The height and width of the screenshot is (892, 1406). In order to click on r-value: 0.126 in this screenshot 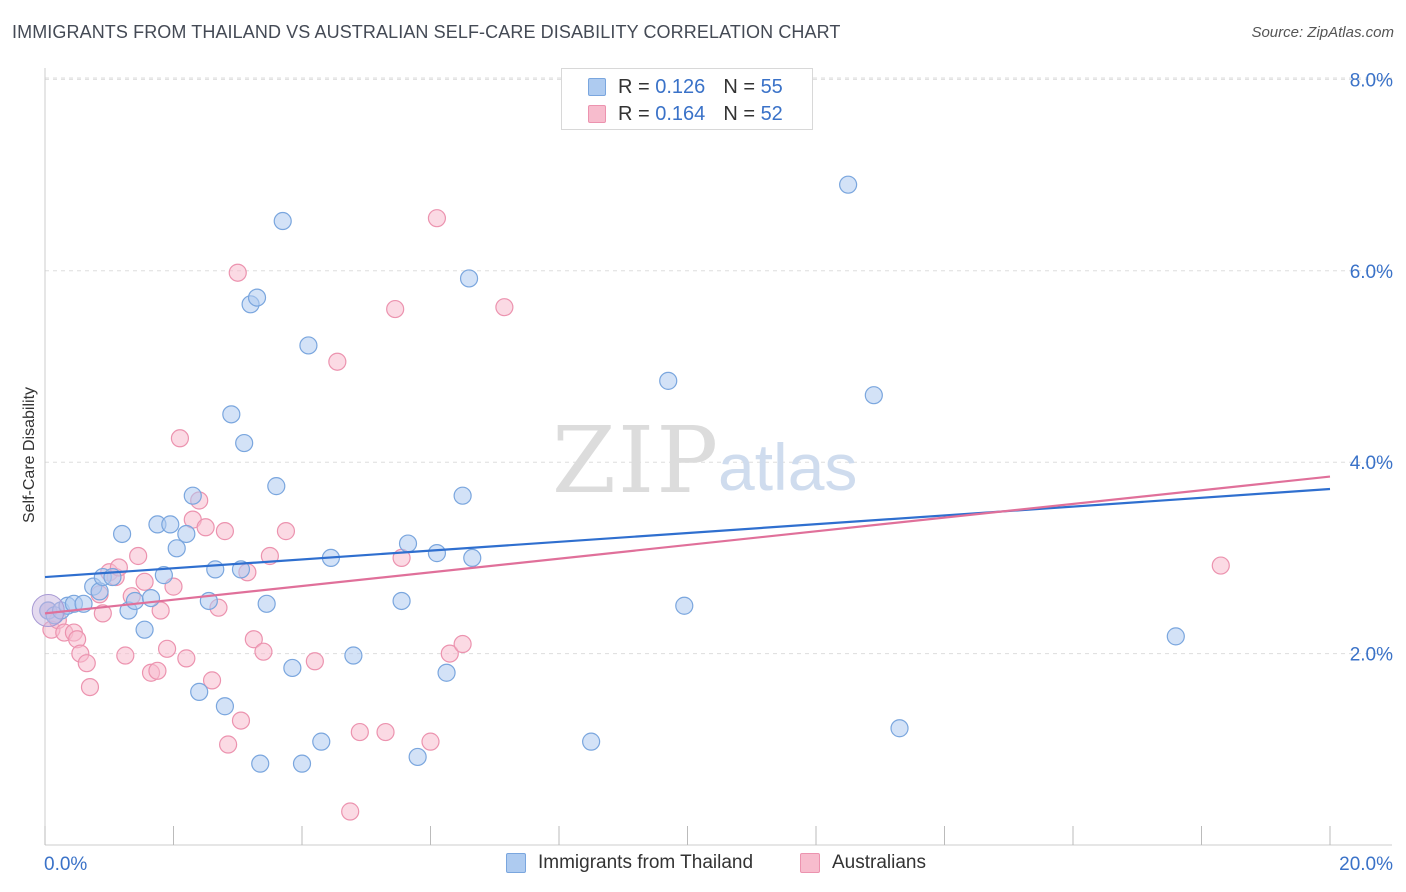, I will do `click(680, 86)`.